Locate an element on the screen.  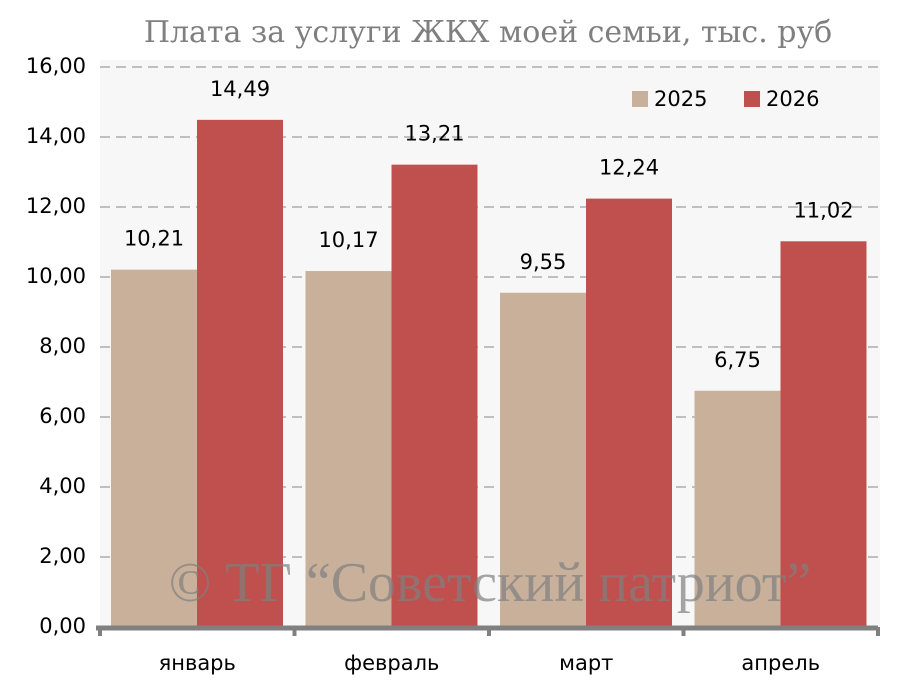
x-tick-label: январь is located at coordinates (197, 663).